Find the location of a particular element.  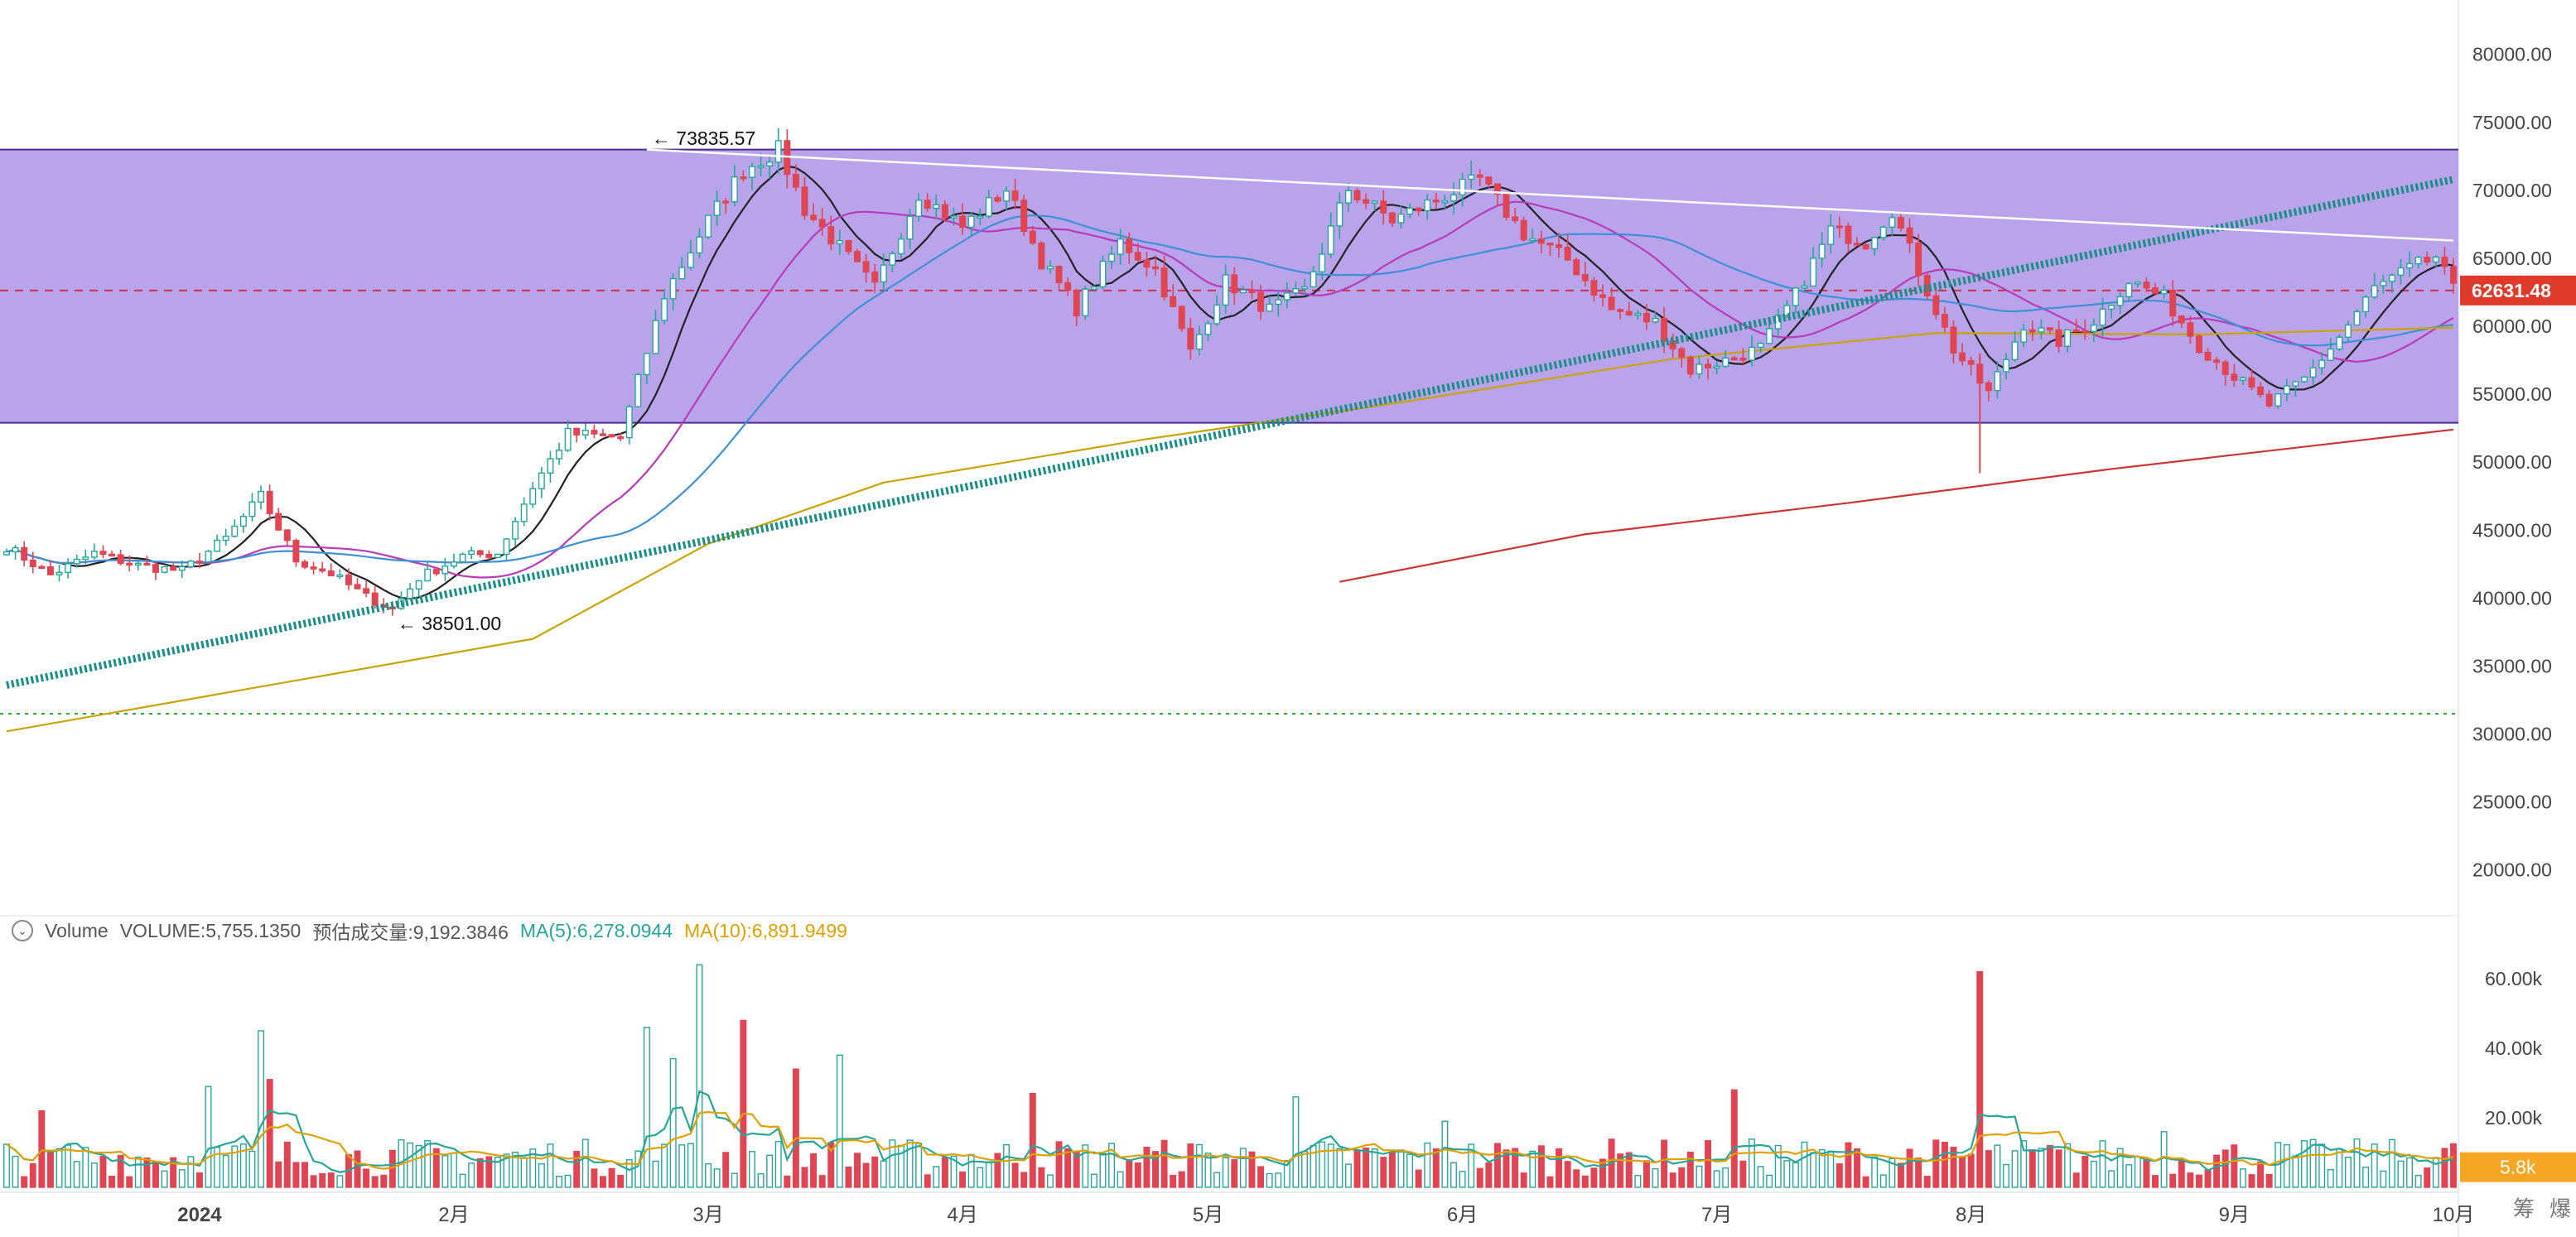

time-tick-label: 7月 is located at coordinates (1717, 1215).